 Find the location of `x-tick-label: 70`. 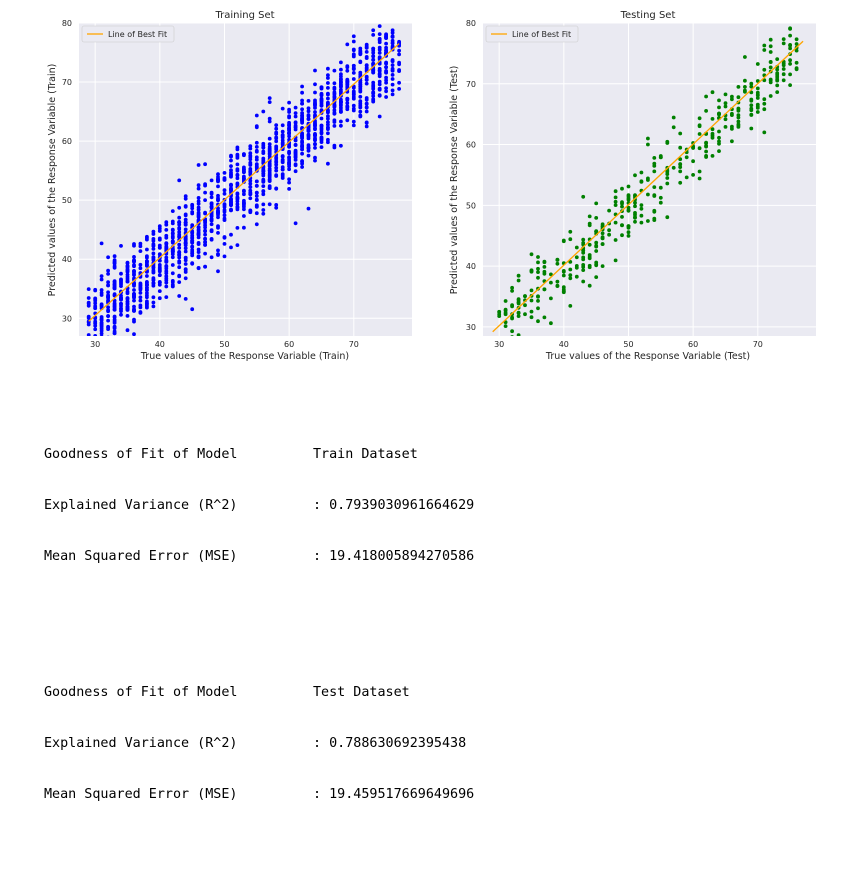

x-tick-label: 70 is located at coordinates (354, 344).